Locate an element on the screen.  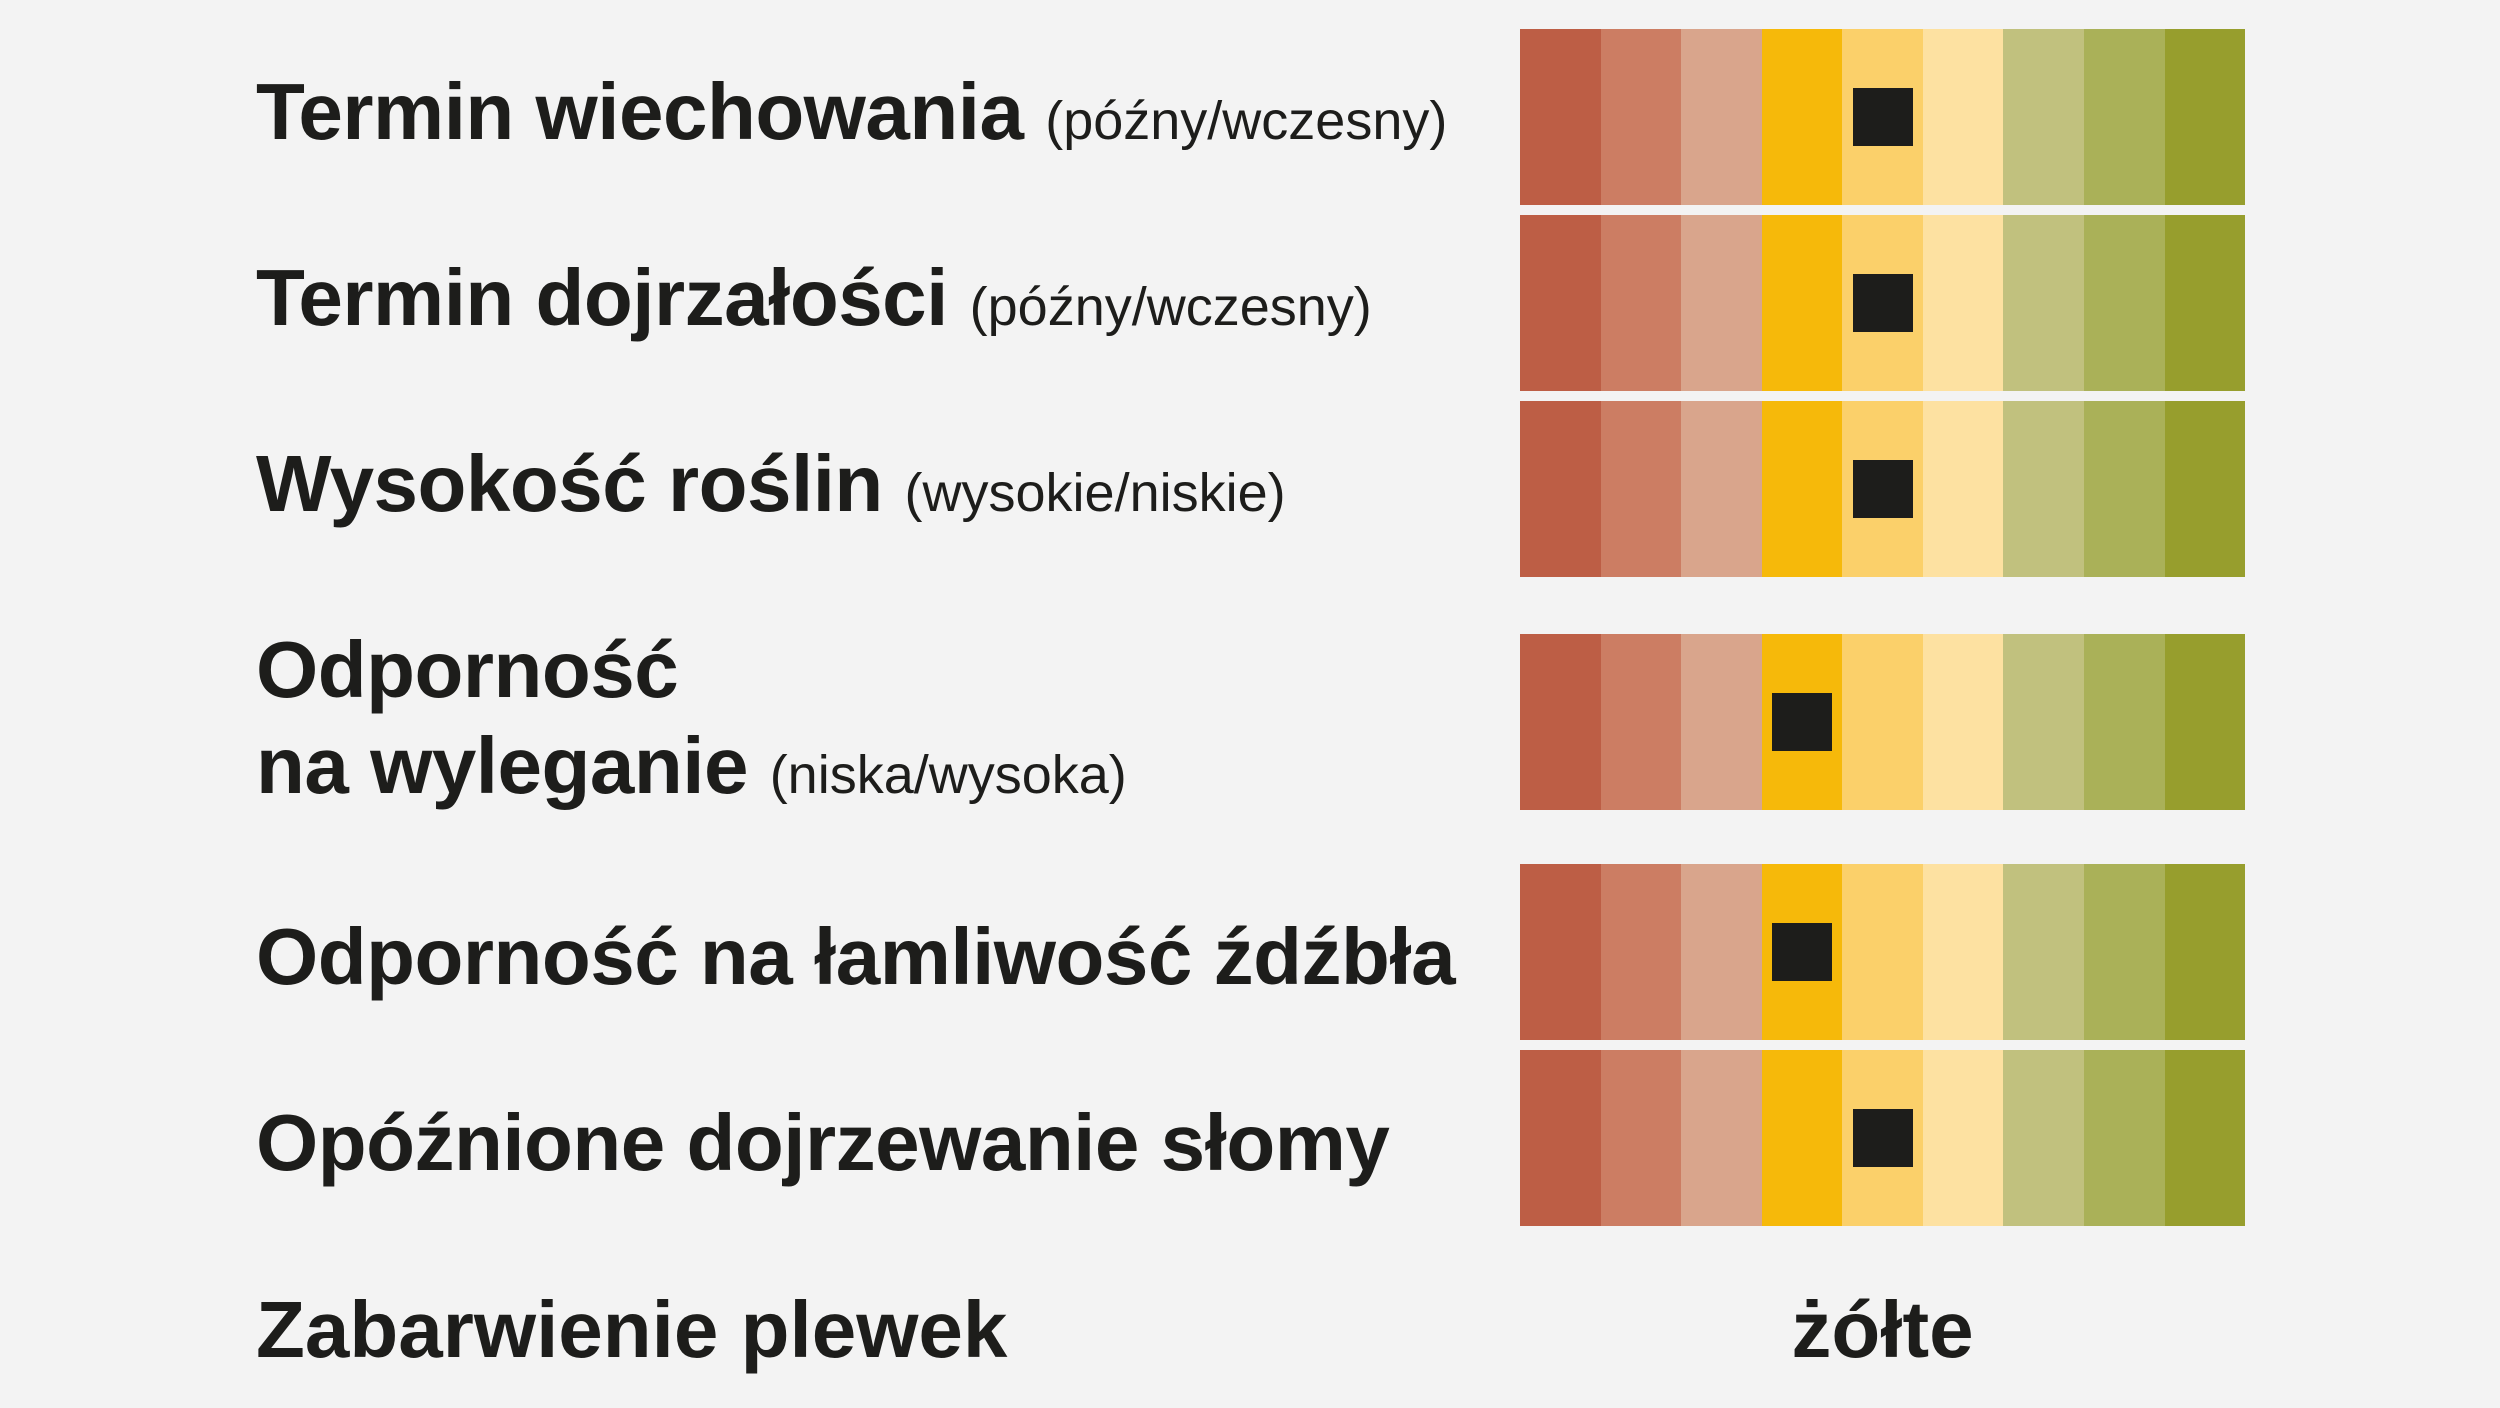
row-label-main: Wysokość roślin is located at coordinates (569, 483).